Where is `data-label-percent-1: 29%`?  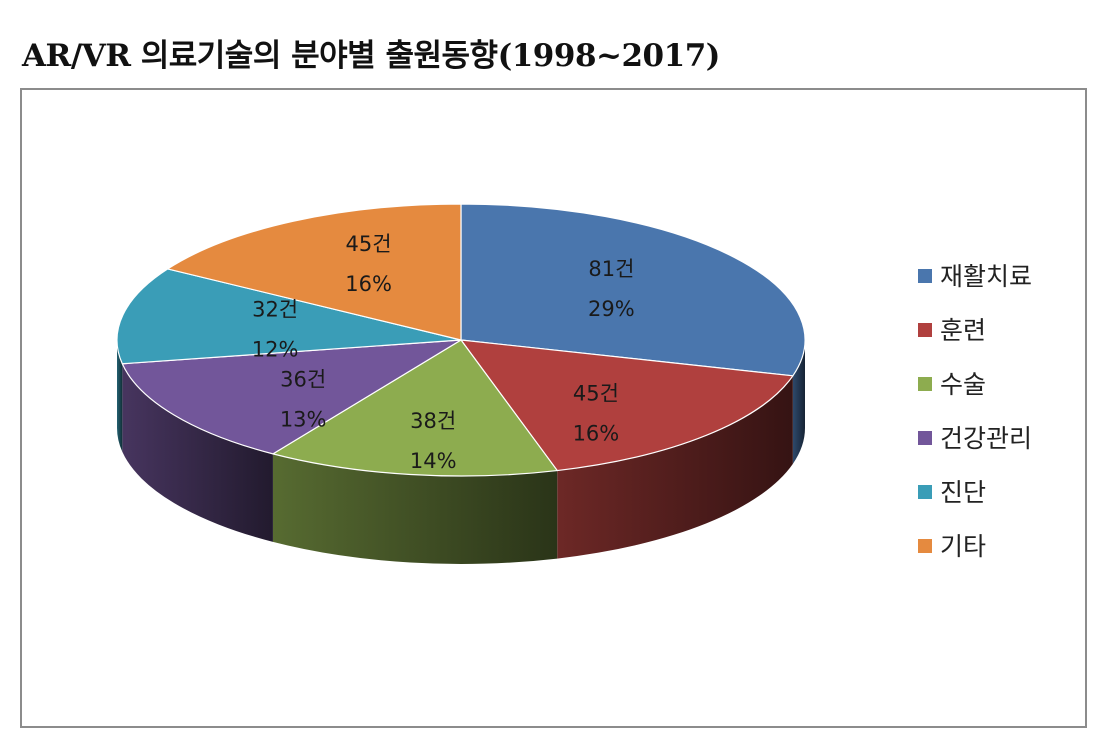
data-label-percent-1: 29% is located at coordinates (611, 309).